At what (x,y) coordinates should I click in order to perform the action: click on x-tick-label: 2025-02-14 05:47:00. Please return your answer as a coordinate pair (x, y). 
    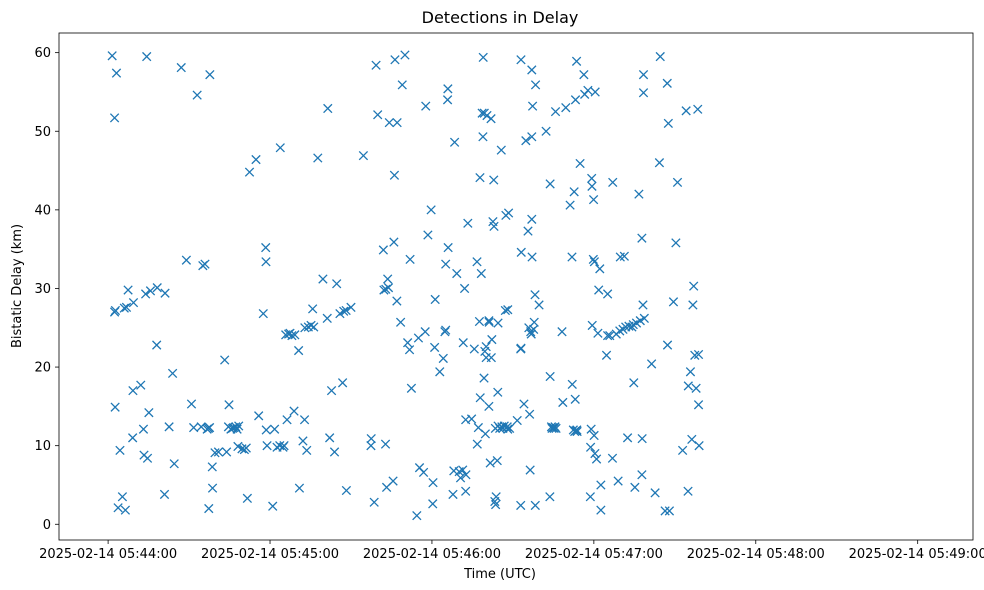
    Looking at the image, I should click on (594, 554).